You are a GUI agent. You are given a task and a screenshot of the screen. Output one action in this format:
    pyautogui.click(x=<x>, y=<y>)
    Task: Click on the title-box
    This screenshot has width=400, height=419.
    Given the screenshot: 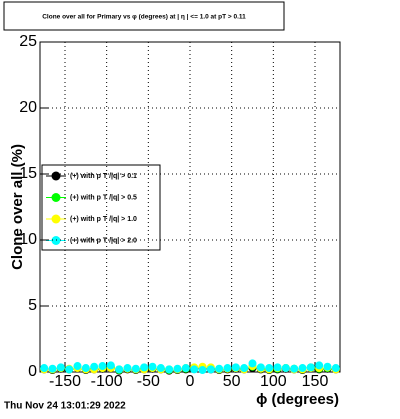 What is the action you would take?
    pyautogui.click(x=144, y=16)
    